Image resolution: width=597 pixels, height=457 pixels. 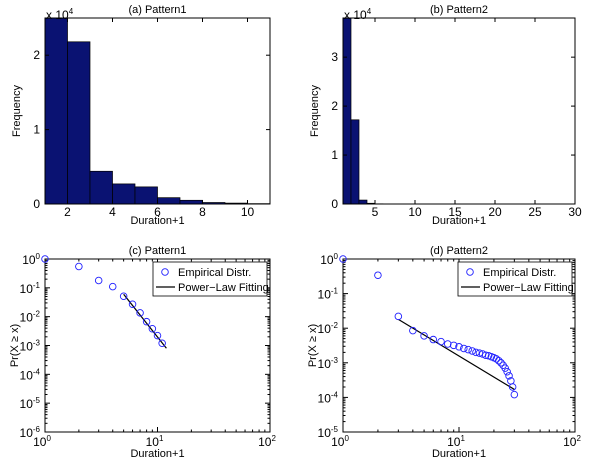 What do you see at coordinates (335, 291) in the screenshot?
I see `panel-d-ytick-label-exponent: -1` at bounding box center [335, 291].